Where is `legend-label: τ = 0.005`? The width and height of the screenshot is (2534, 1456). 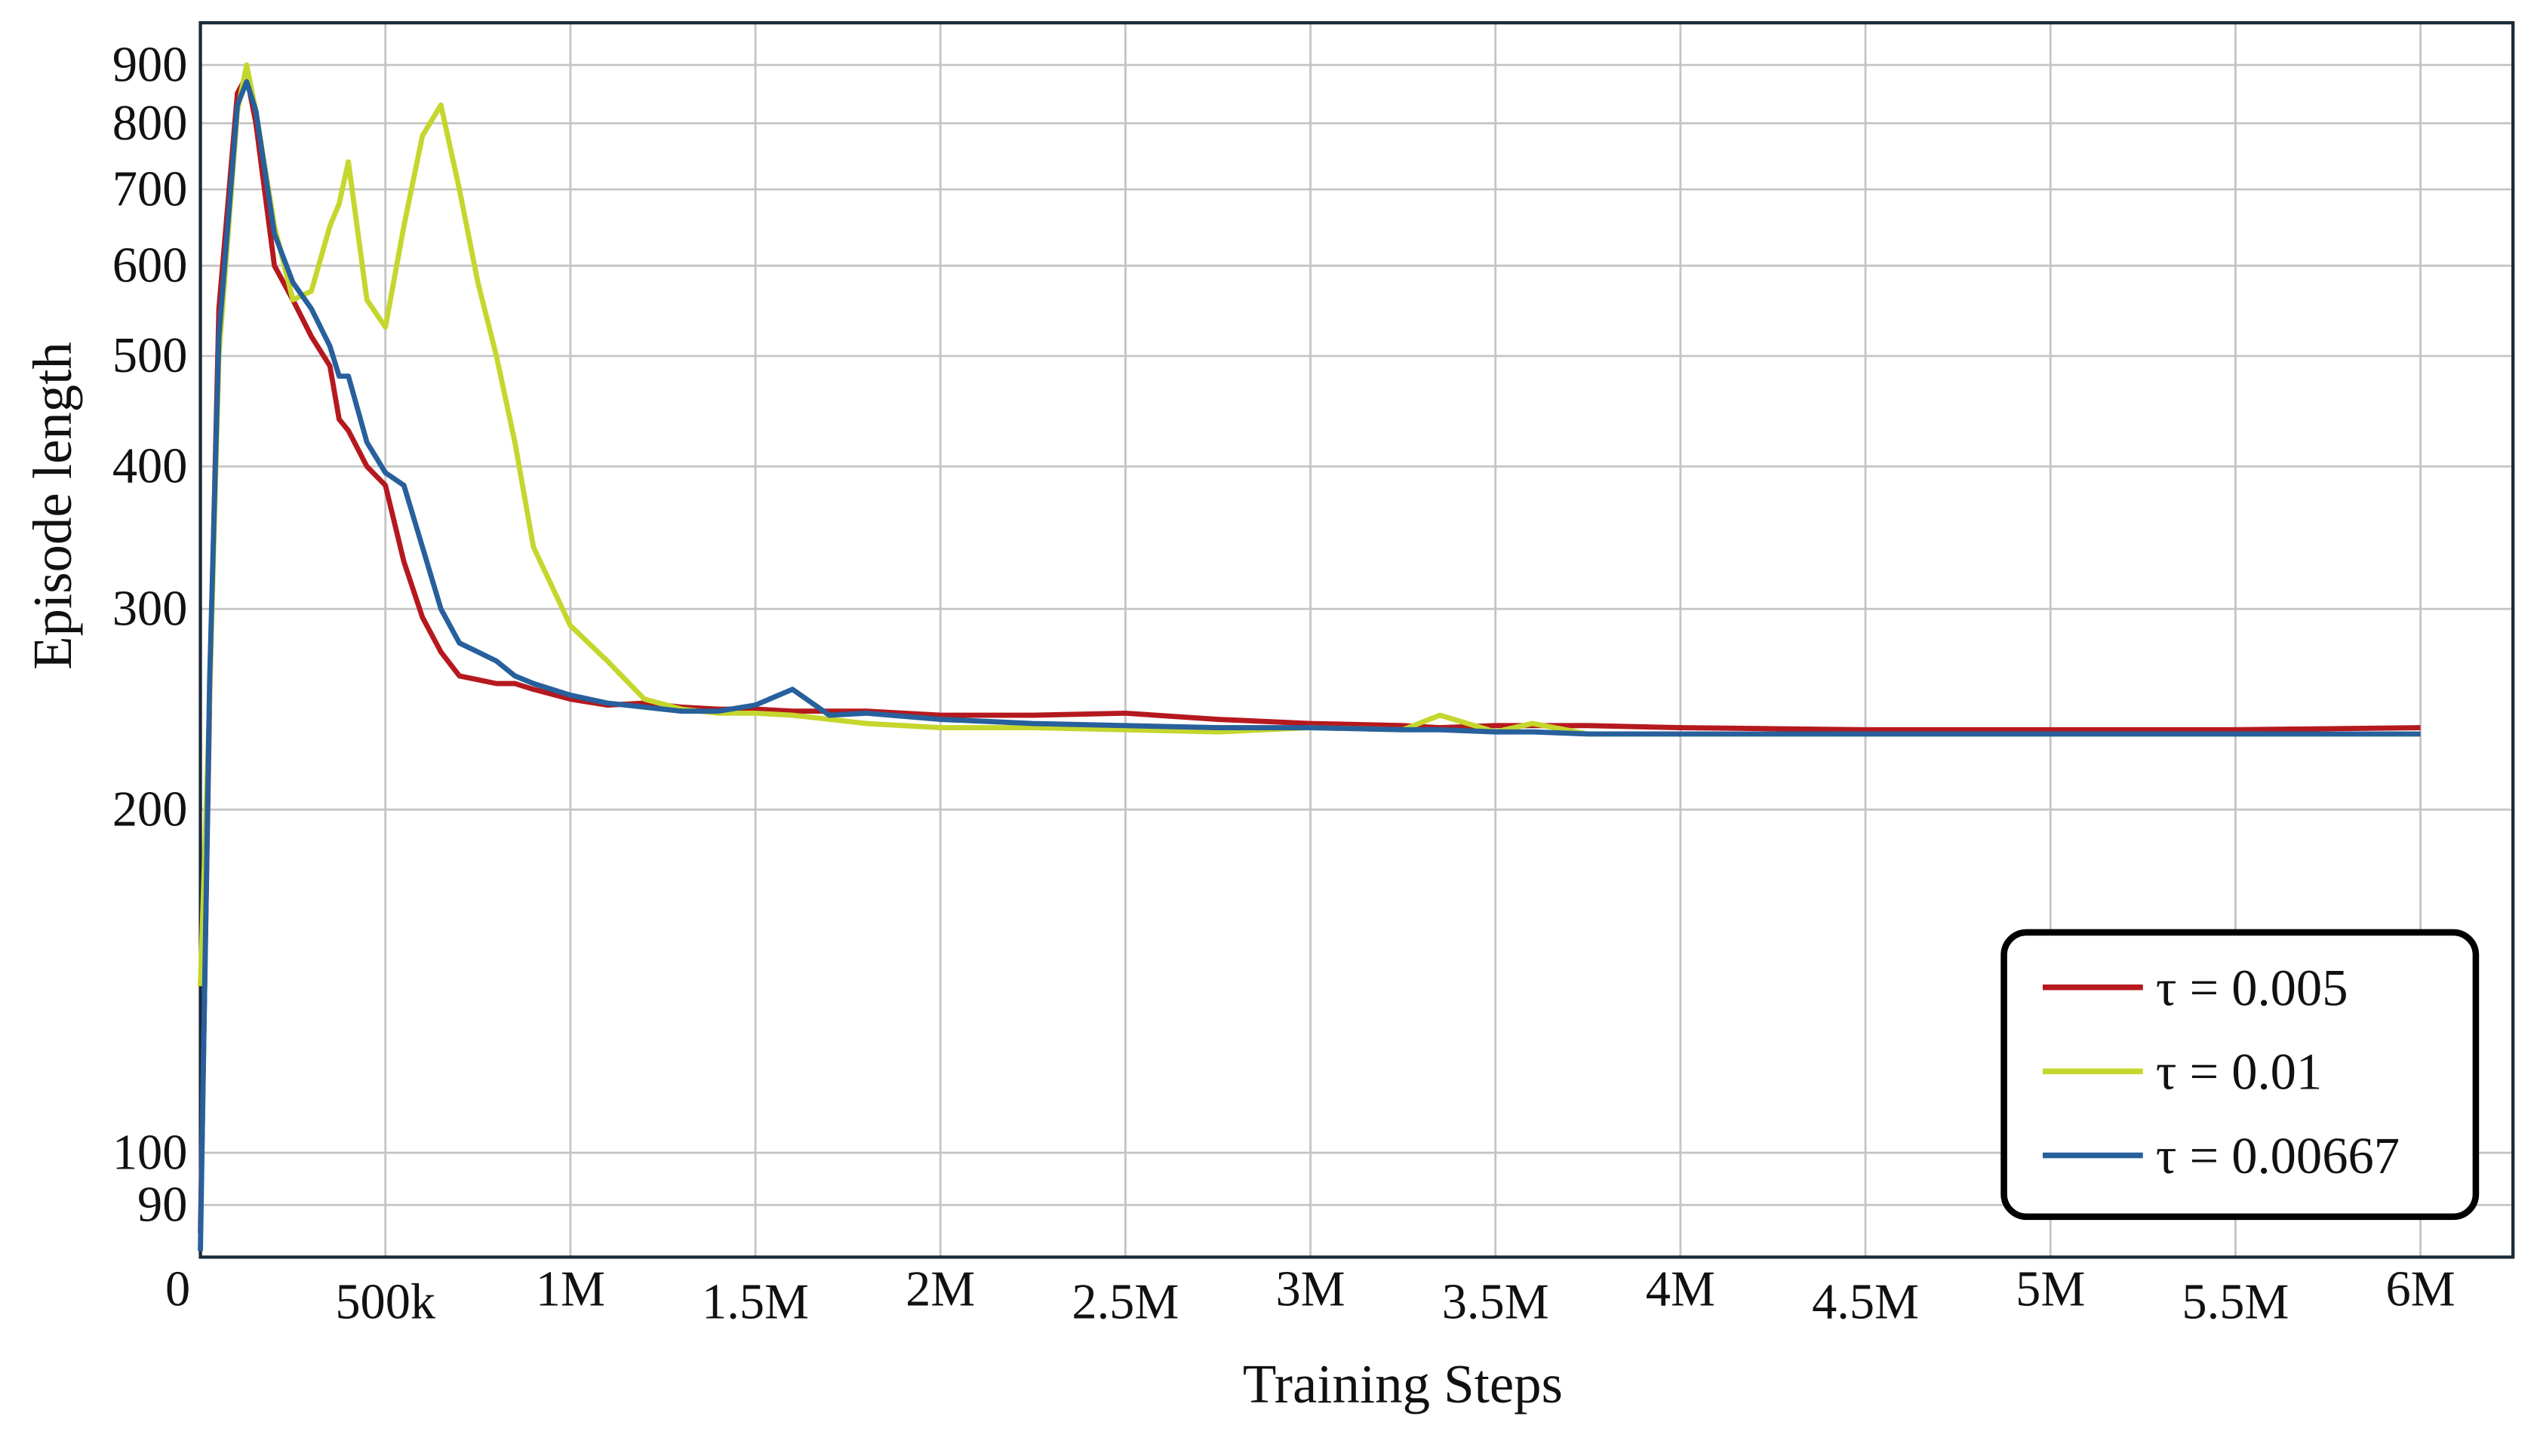 legend-label: τ = 0.005 is located at coordinates (2252, 988).